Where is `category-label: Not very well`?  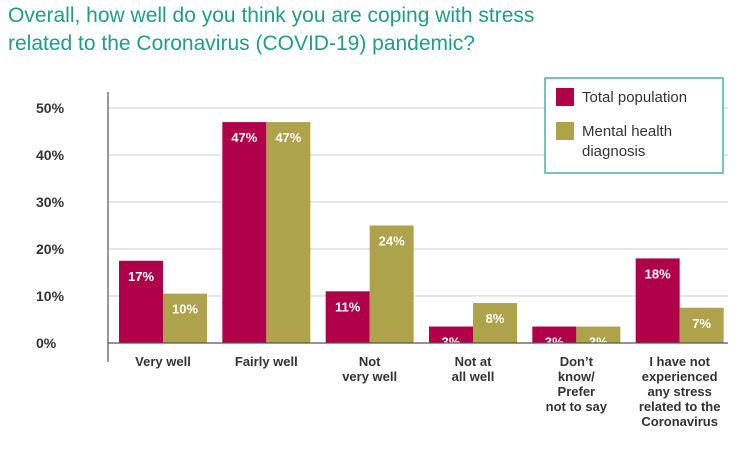
category-label: Not very well is located at coordinates (369, 369).